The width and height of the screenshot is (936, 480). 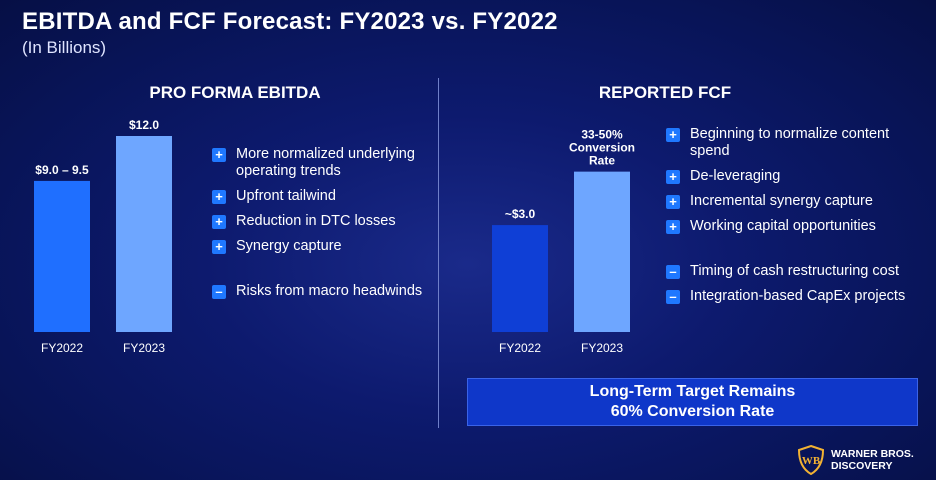 What do you see at coordinates (144, 234) in the screenshot?
I see `ebitda-bar-fy2023` at bounding box center [144, 234].